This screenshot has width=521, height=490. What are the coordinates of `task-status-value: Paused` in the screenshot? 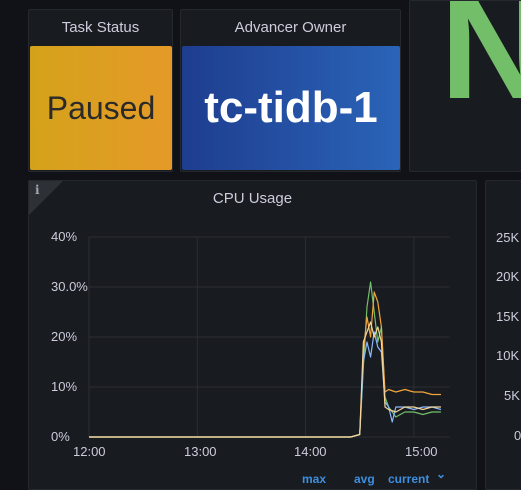 It's located at (101, 108).